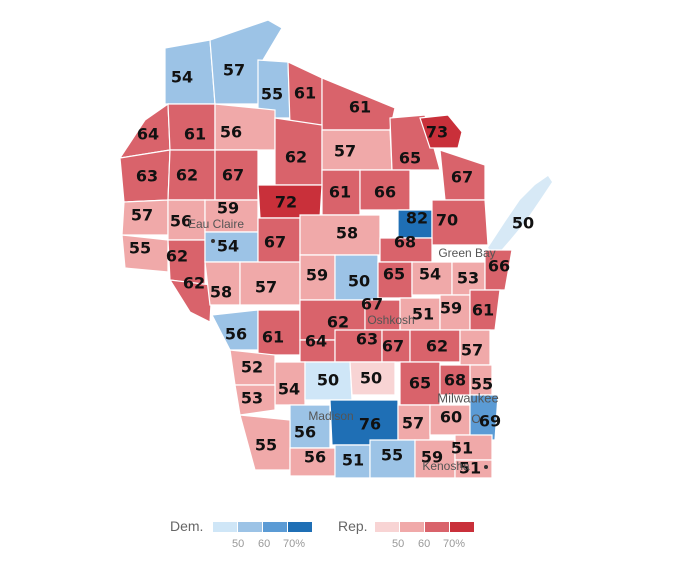 The height and width of the screenshot is (575, 675). Describe the element at coordinates (213, 241) in the screenshot. I see `city-marker` at that location.